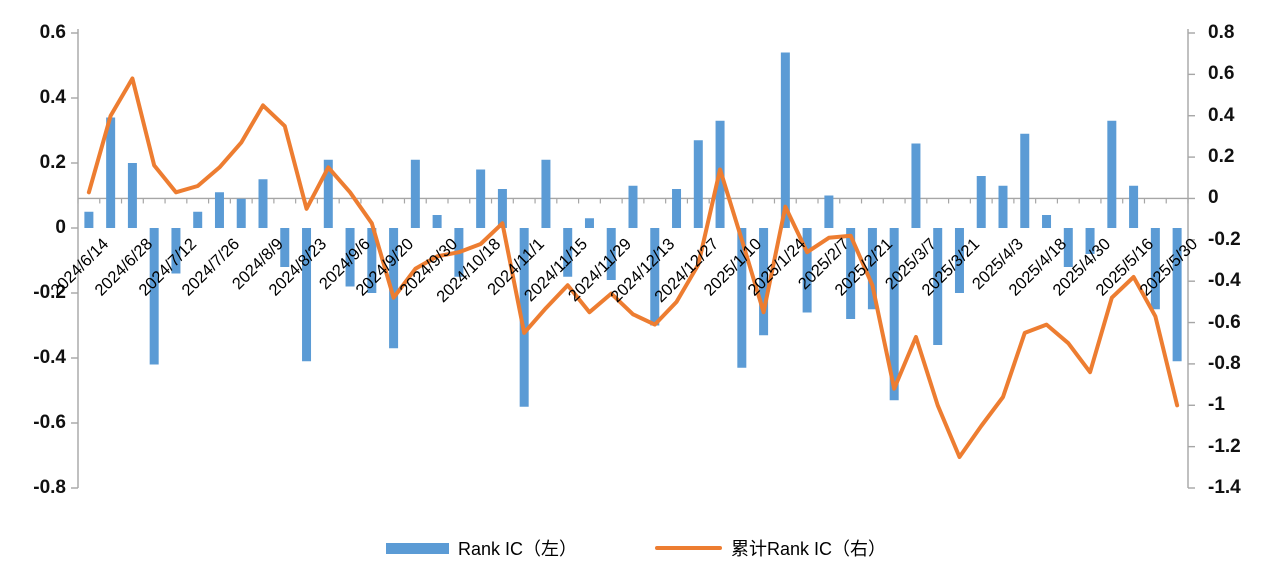 The width and height of the screenshot is (1272, 573). What do you see at coordinates (1221, 157) in the screenshot?
I see `right-axis-label: 0.2` at bounding box center [1221, 157].